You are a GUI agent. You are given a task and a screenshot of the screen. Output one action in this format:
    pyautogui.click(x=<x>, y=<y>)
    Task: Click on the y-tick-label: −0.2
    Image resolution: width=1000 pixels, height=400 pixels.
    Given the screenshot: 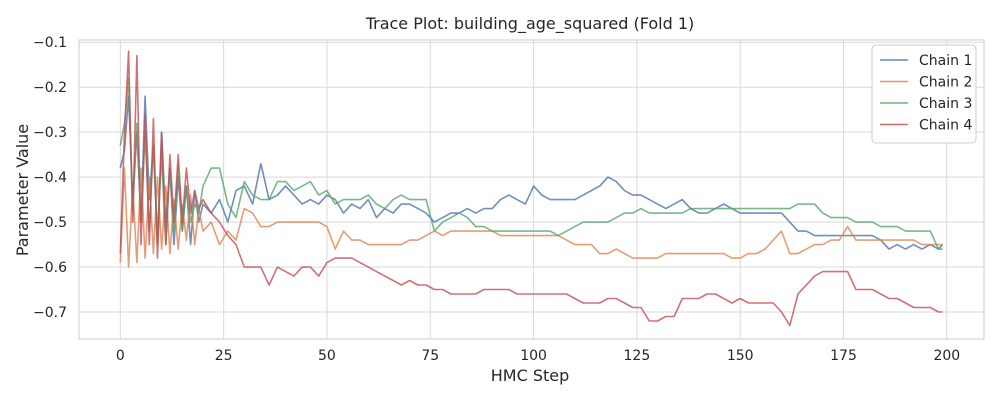 What is the action you would take?
    pyautogui.click(x=50, y=88)
    